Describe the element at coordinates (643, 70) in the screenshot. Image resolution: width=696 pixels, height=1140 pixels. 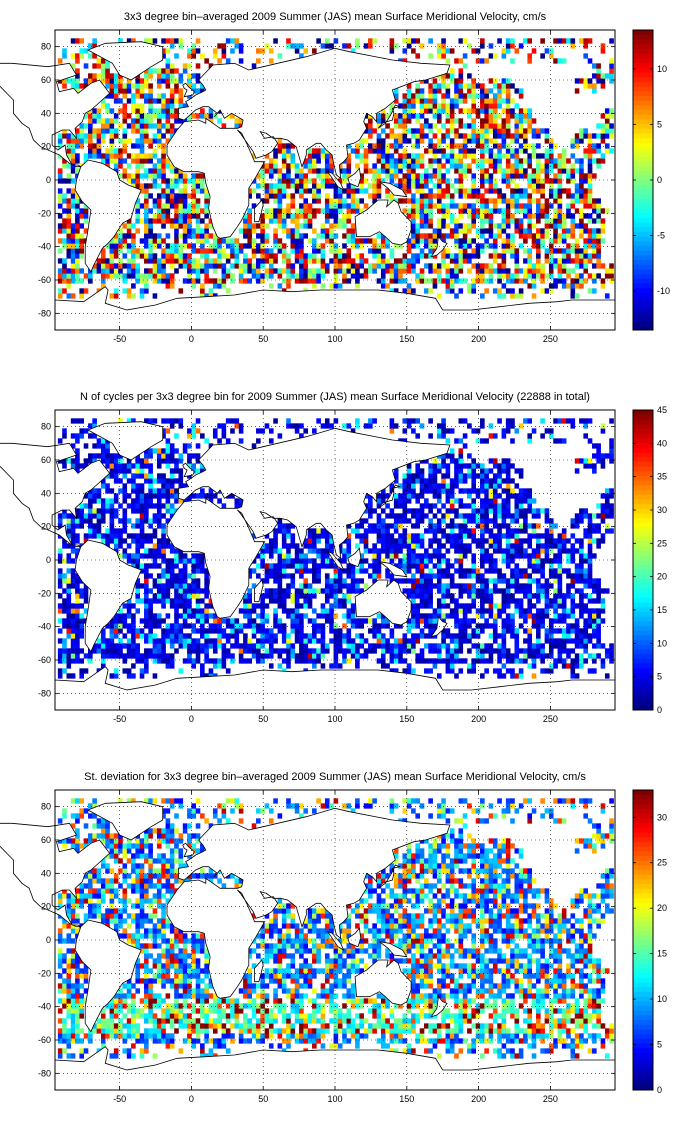
I see `colorbar-step` at that location.